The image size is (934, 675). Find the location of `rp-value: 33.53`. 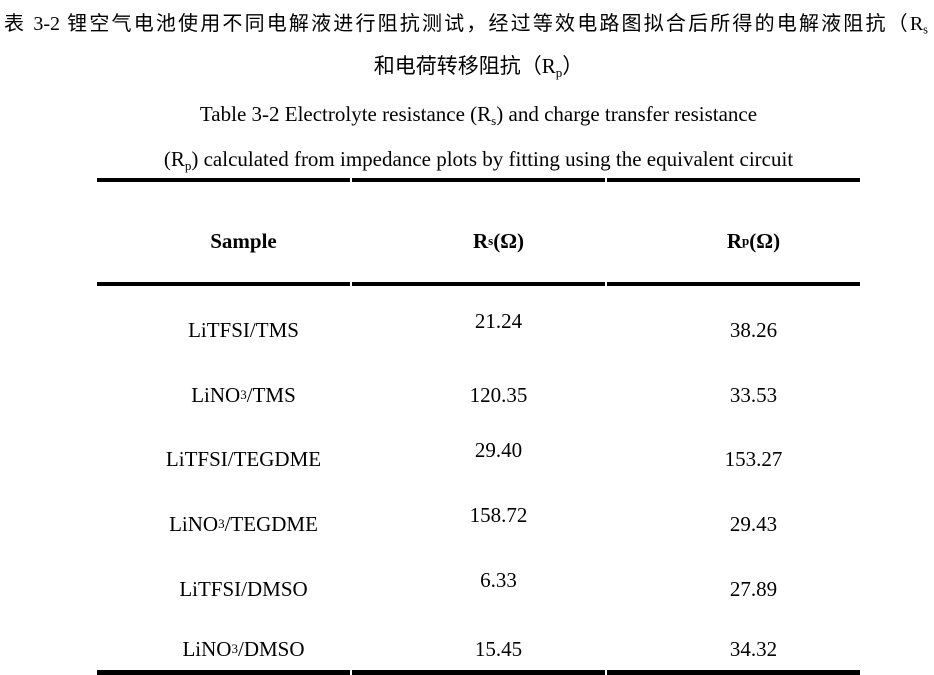

rp-value: 33.53 is located at coordinates (753, 394).